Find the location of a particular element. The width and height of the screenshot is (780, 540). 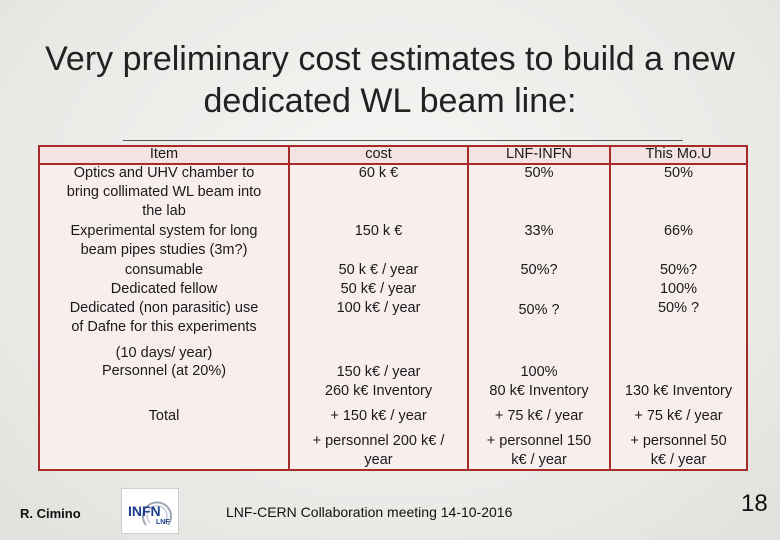

item-exp-line-1: Experimental system for long is located at coordinates (164, 231).